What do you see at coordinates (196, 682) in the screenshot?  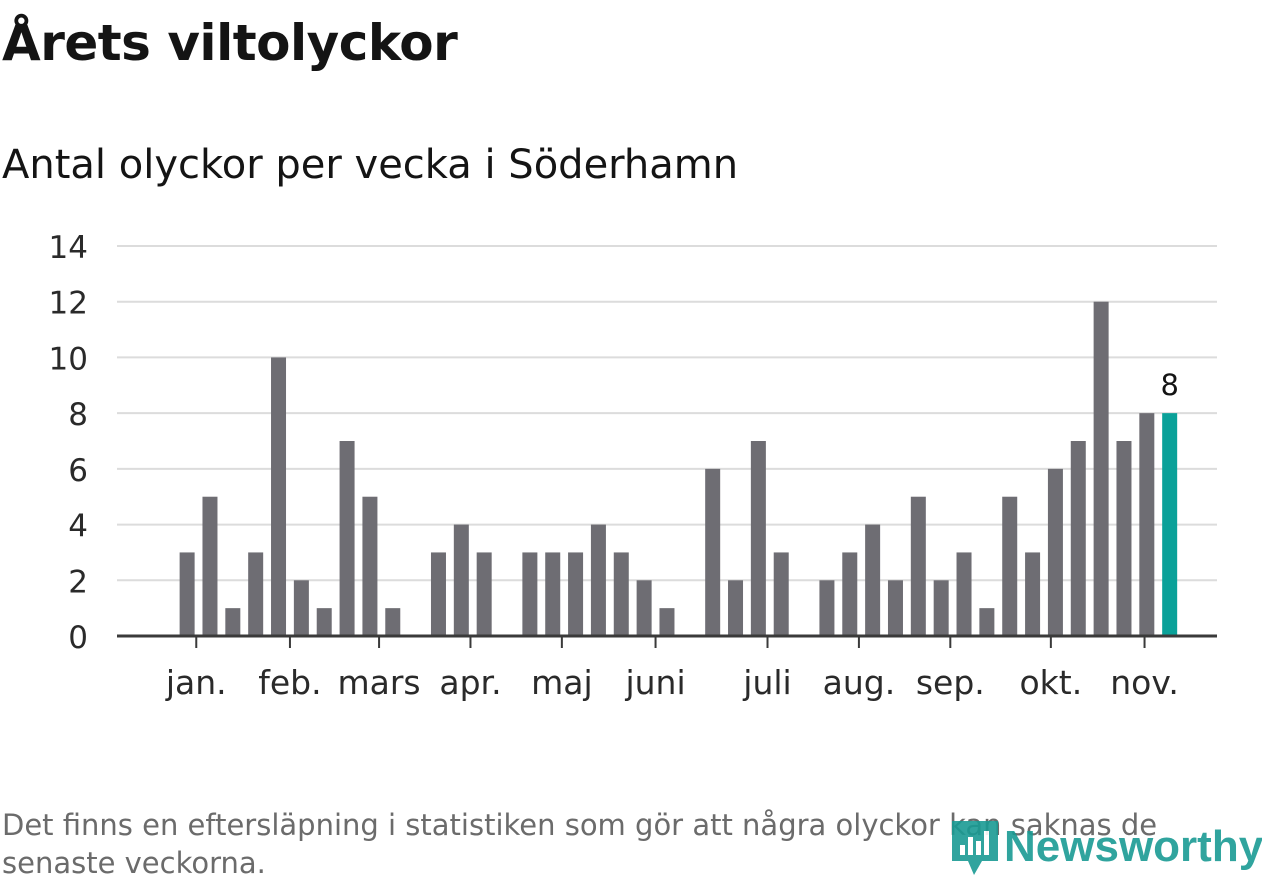 I see `x-tick-label: jan.` at bounding box center [196, 682].